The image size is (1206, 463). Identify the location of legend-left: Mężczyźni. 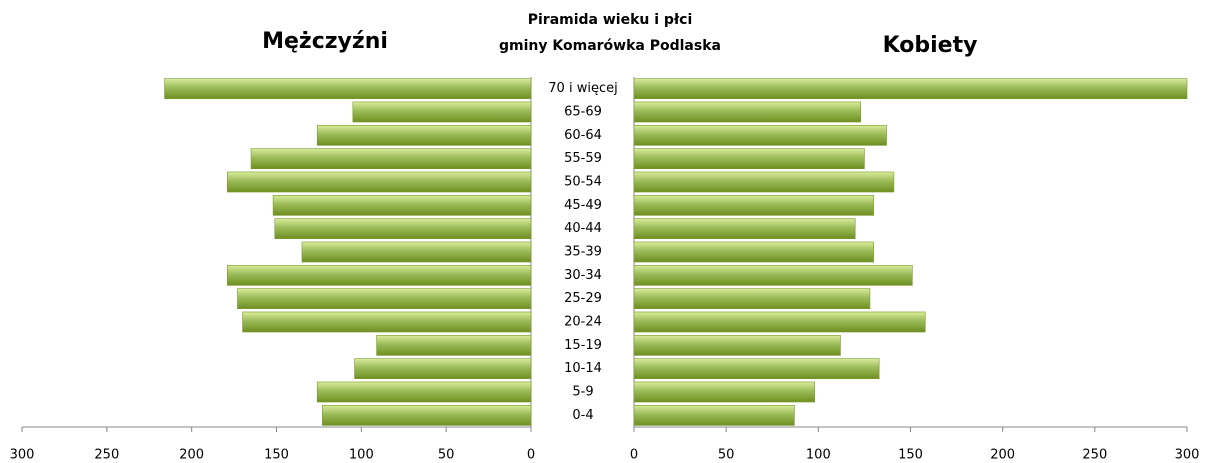
(325, 41).